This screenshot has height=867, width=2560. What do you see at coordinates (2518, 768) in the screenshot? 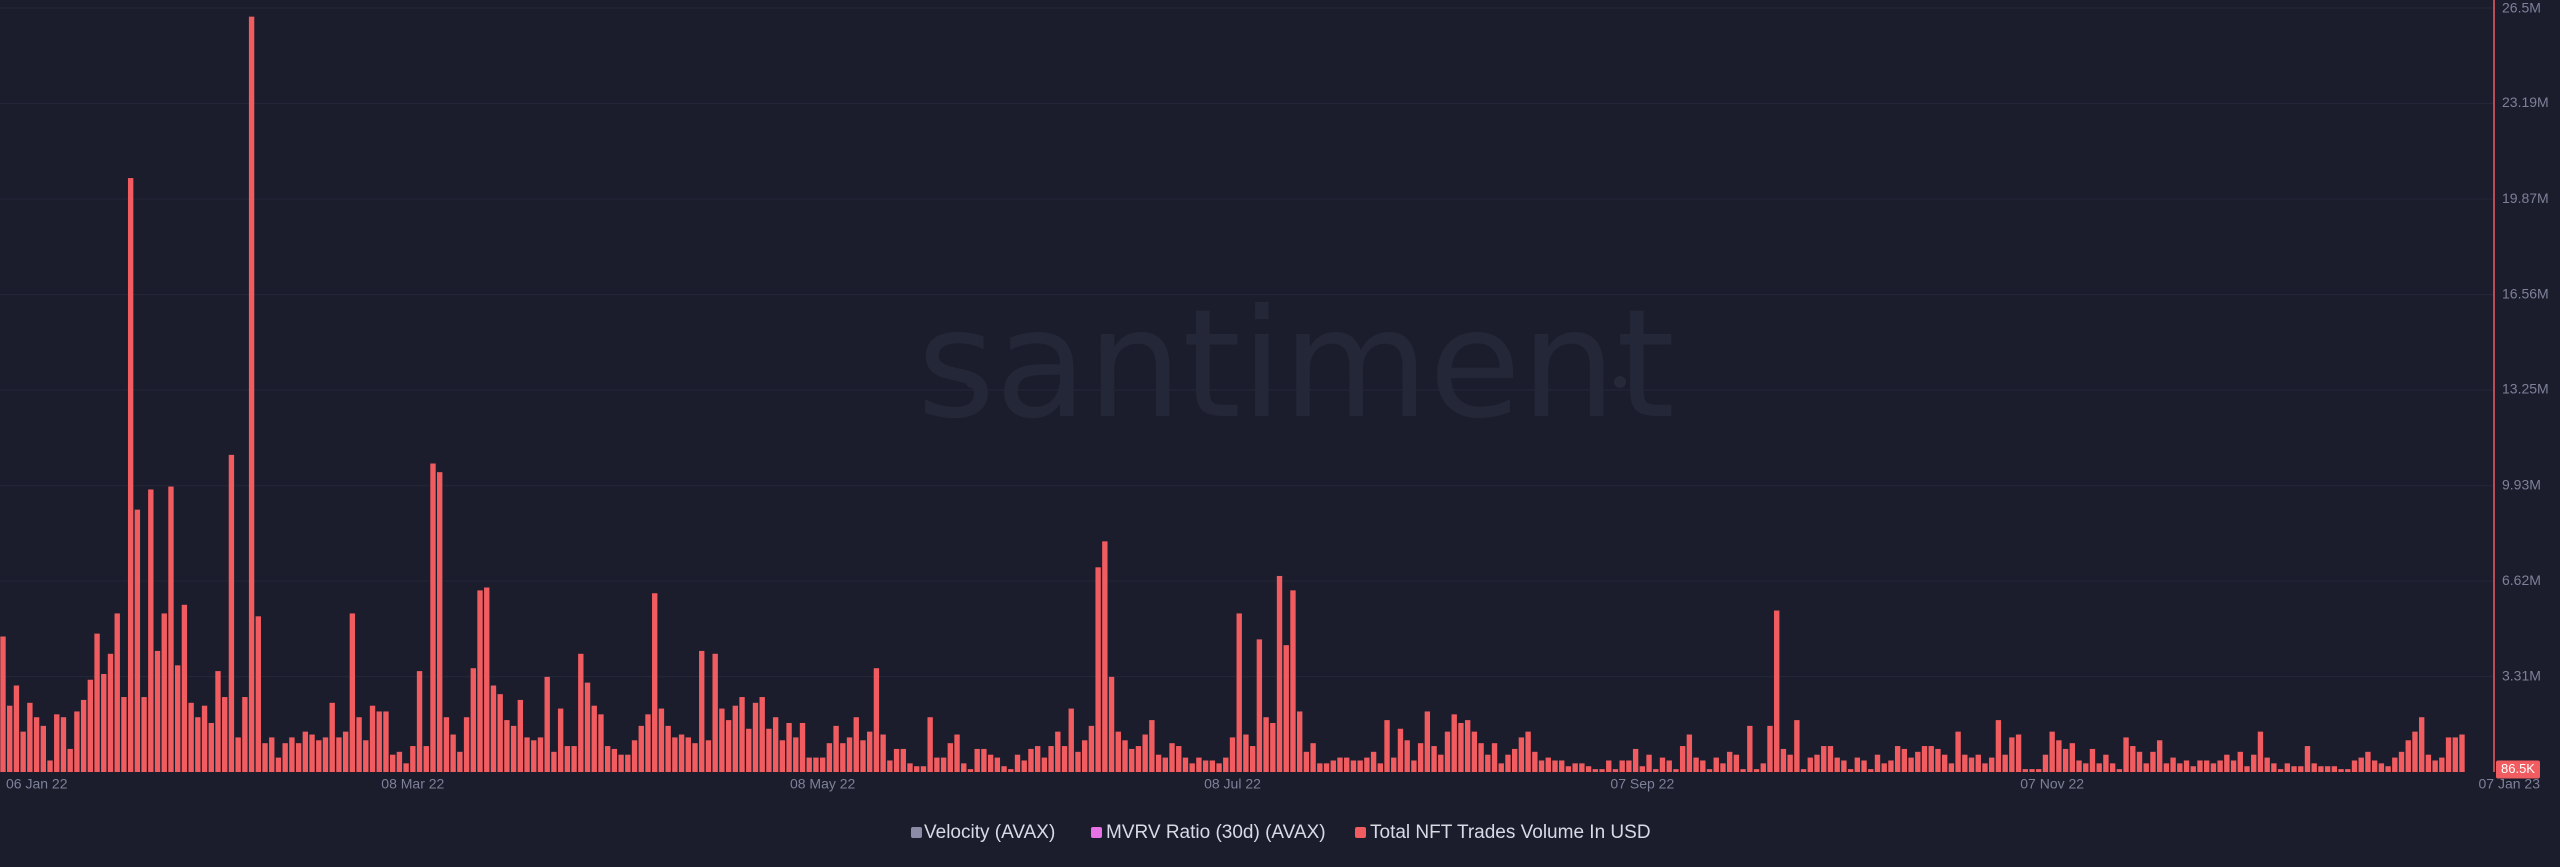
I see `latest-value-label: 86.5K` at bounding box center [2518, 768].